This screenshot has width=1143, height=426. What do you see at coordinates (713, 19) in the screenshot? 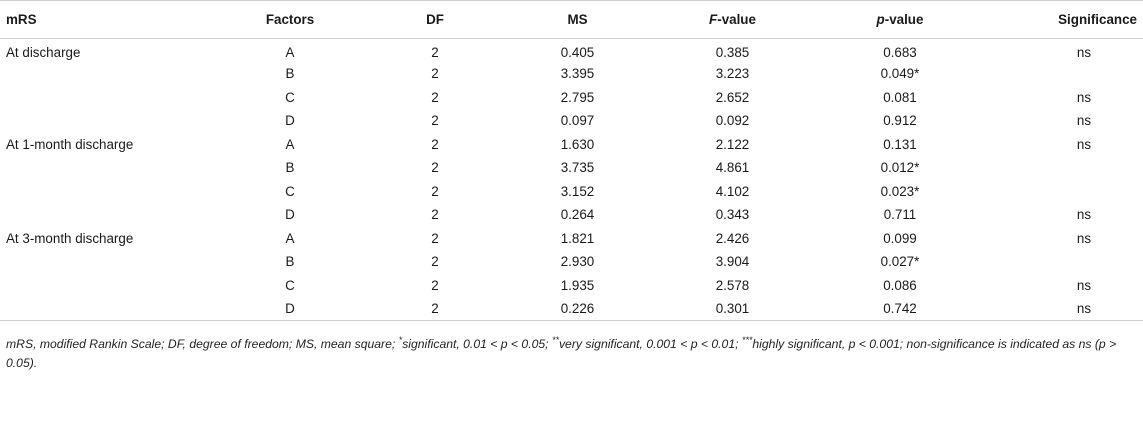
I see `header-f-italic: F` at bounding box center [713, 19].